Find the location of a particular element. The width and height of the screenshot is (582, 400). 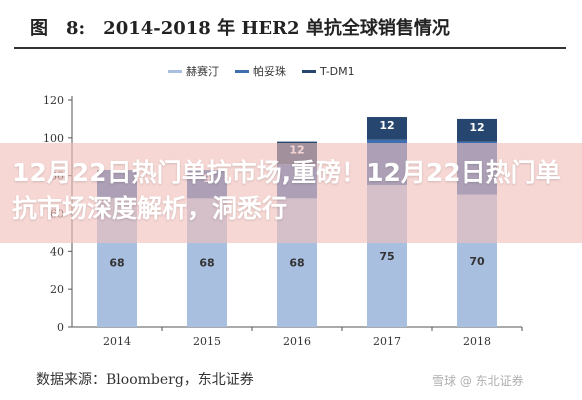

legend-item-herceptin: 赫赛汀 is located at coordinates (193, 71).